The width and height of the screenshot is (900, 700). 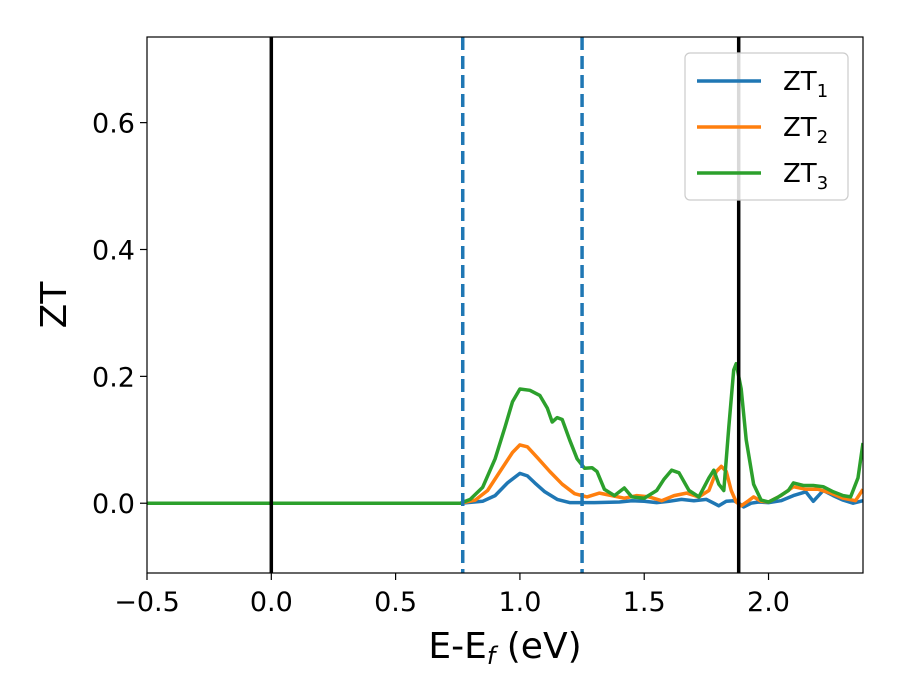 What do you see at coordinates (822, 91) in the screenshot?
I see `legend-entry-subscript: 1` at bounding box center [822, 91].